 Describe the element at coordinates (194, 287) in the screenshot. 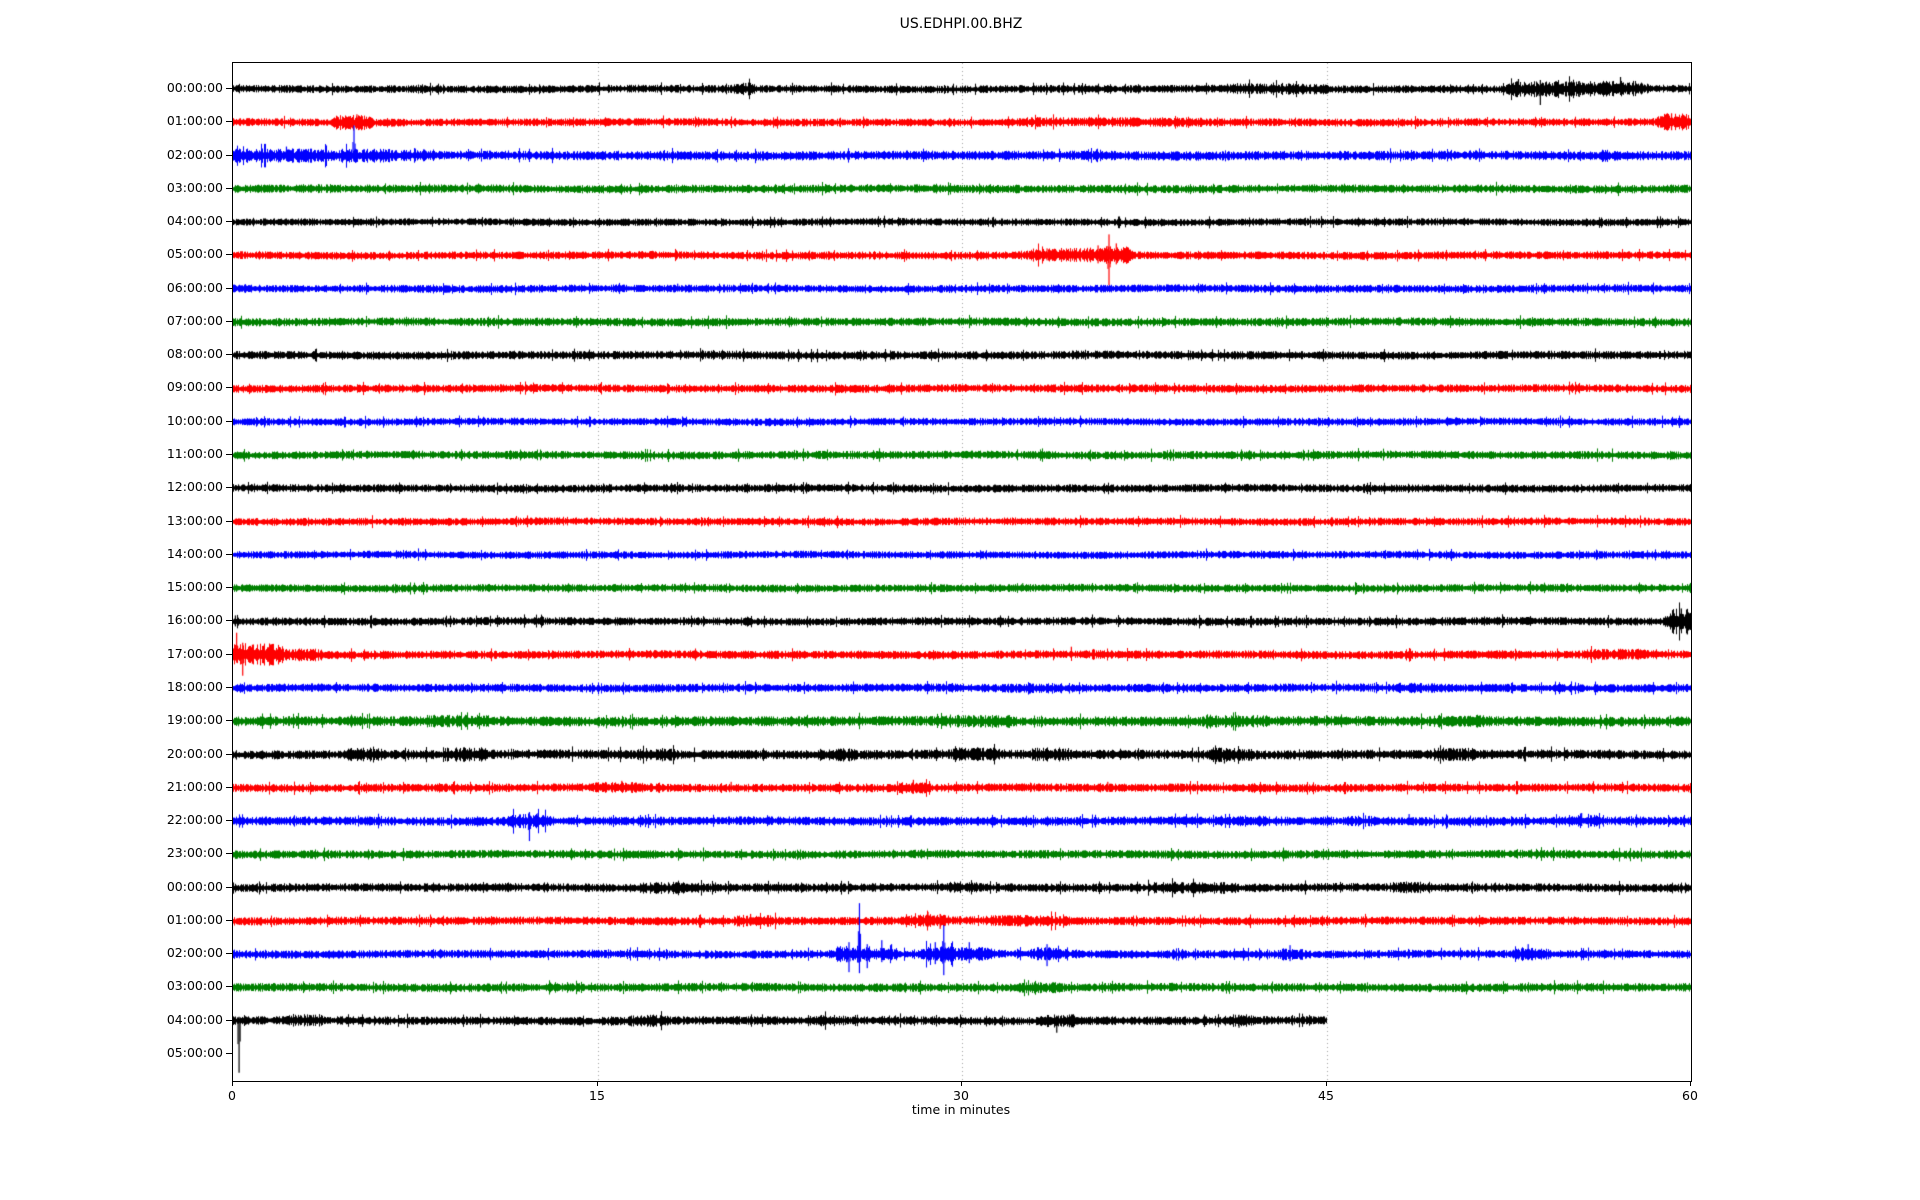

I see `y-tick-label: 06:00:00` at that location.